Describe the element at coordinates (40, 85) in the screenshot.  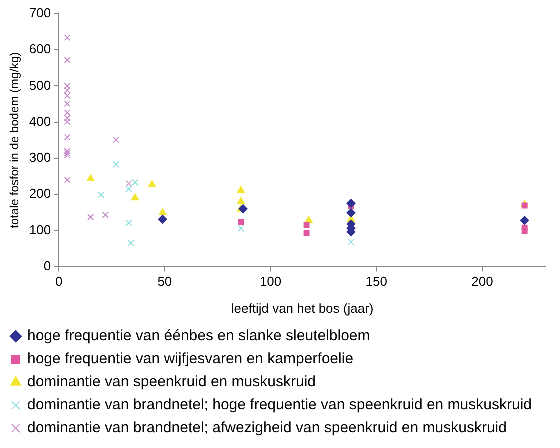
I see `y-tick-label: 500` at that location.